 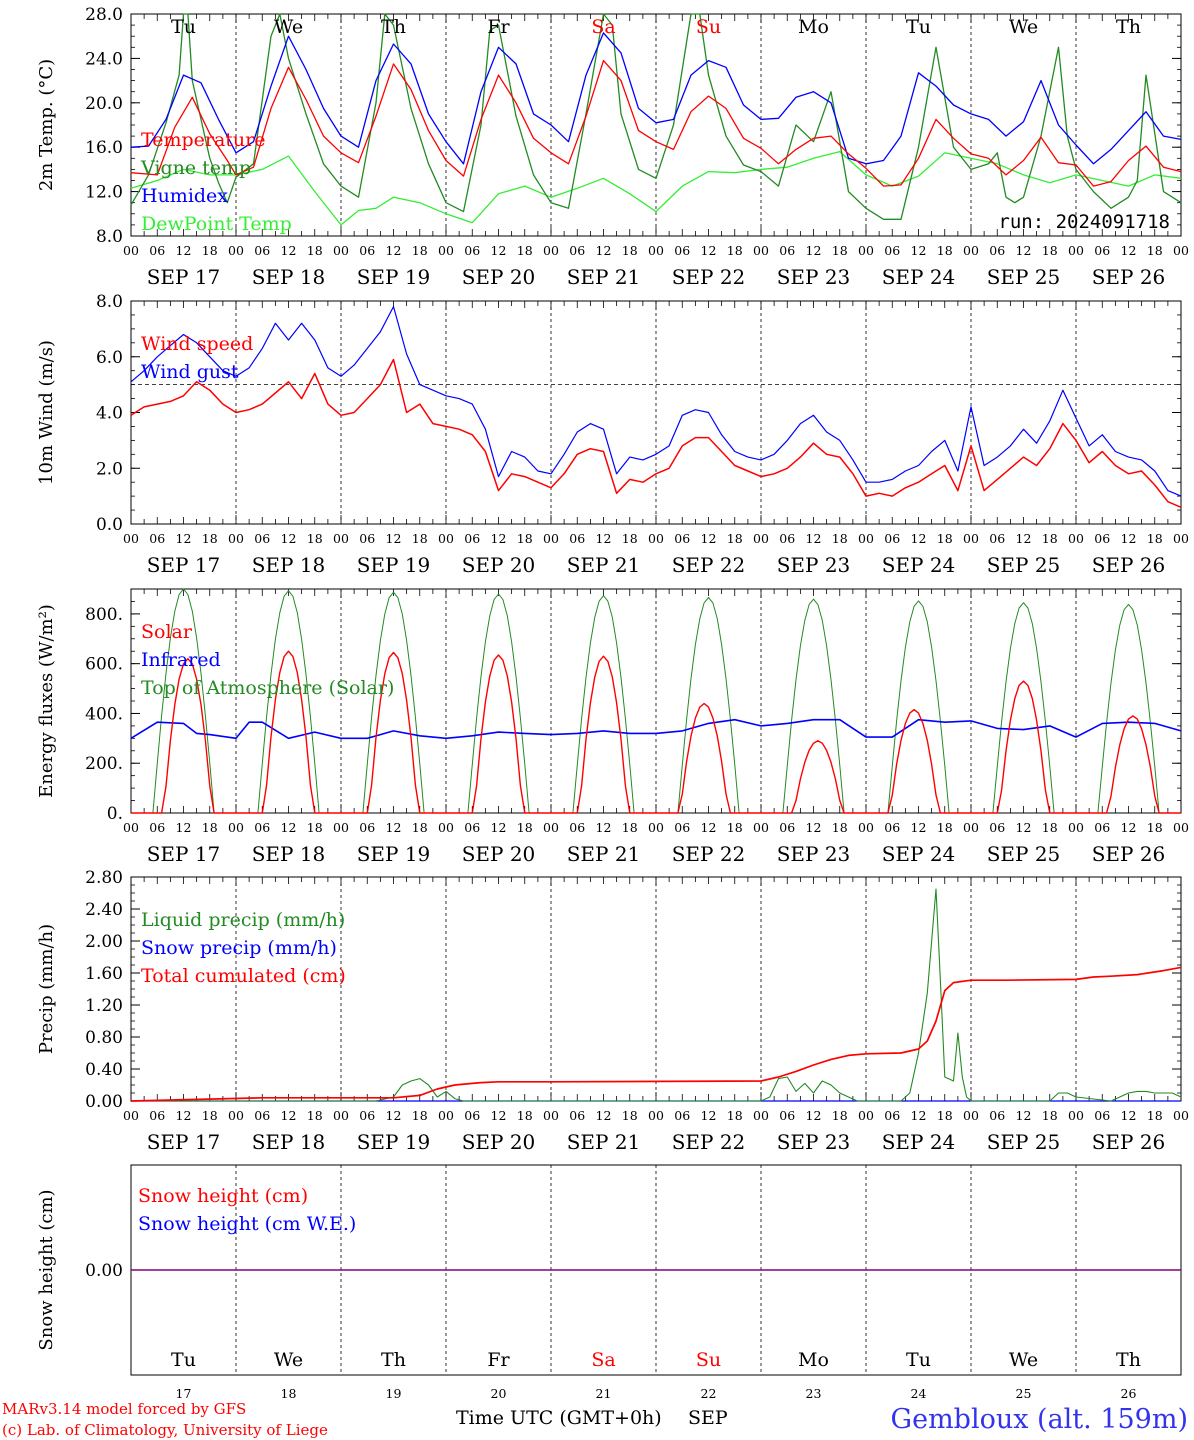 What do you see at coordinates (393, 27) in the screenshot?
I see `day-label: Th` at bounding box center [393, 27].